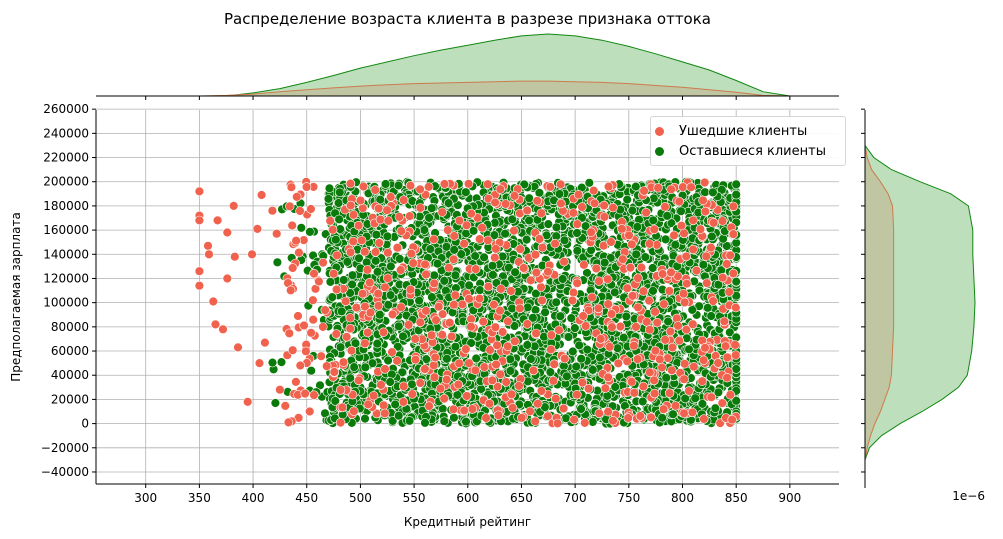 The height and width of the screenshot is (539, 1003). Describe the element at coordinates (66, 278) in the screenshot. I see `y-tick-label: 120000` at that location.